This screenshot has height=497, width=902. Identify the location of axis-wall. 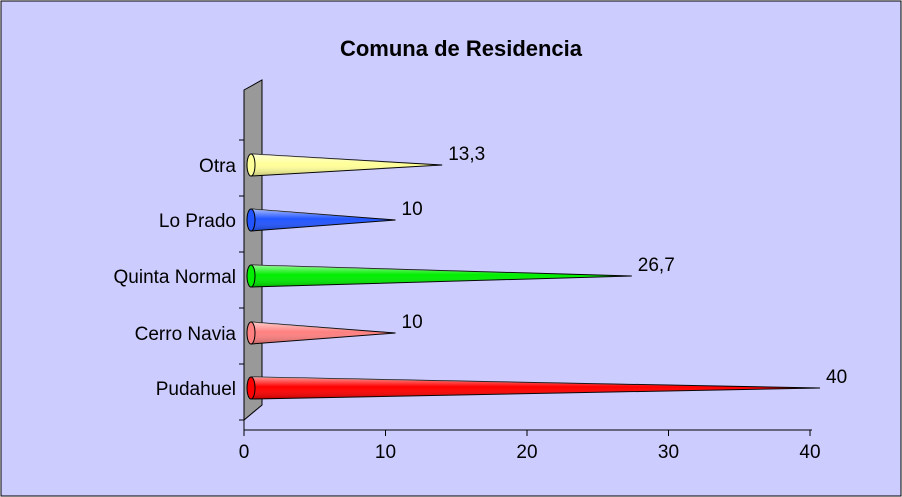
(253, 250).